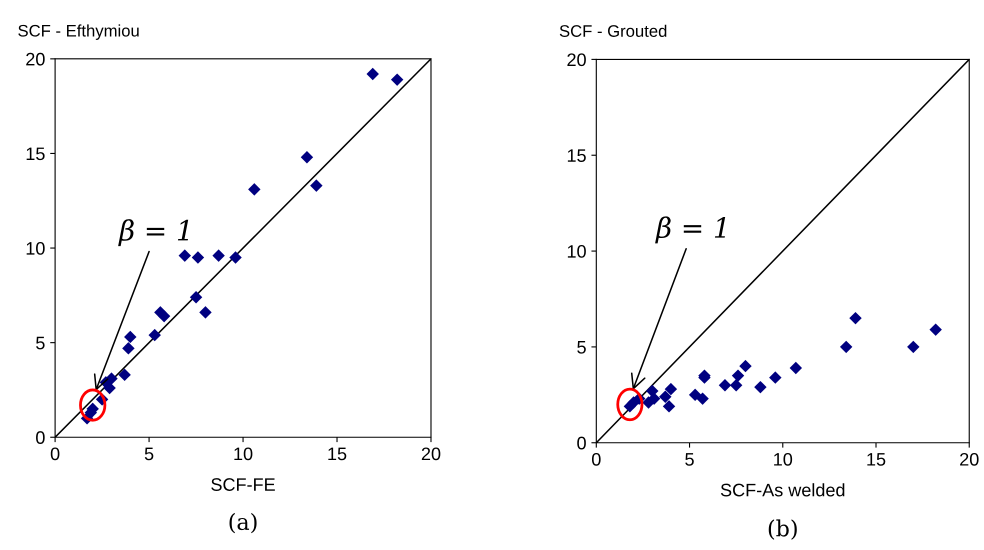 The height and width of the screenshot is (550, 984). What do you see at coordinates (243, 523) in the screenshot?
I see `text: (a)` at bounding box center [243, 523].